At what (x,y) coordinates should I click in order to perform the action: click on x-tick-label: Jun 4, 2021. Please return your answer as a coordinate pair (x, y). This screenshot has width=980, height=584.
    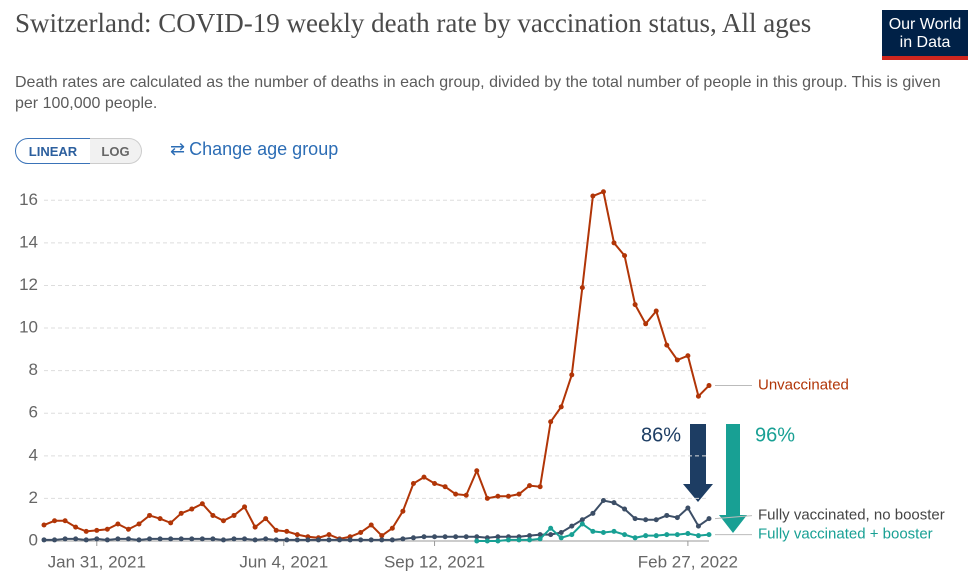
    Looking at the image, I should click on (283, 561).